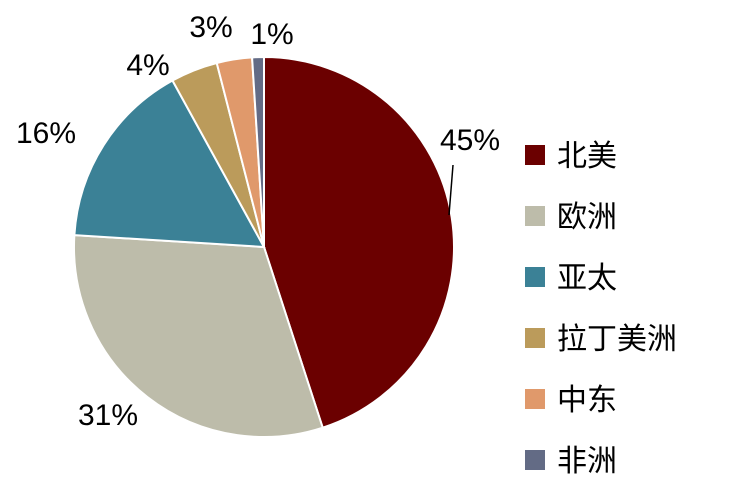 The image size is (744, 495). What do you see at coordinates (271, 34) in the screenshot?
I see `slice-label-6: 1%` at bounding box center [271, 34].